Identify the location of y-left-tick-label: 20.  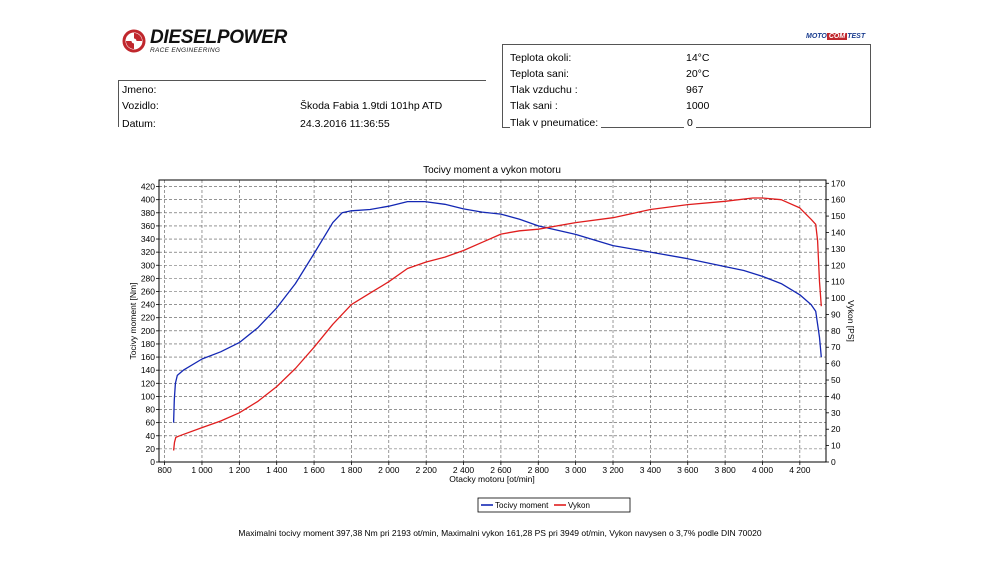
(151, 449).